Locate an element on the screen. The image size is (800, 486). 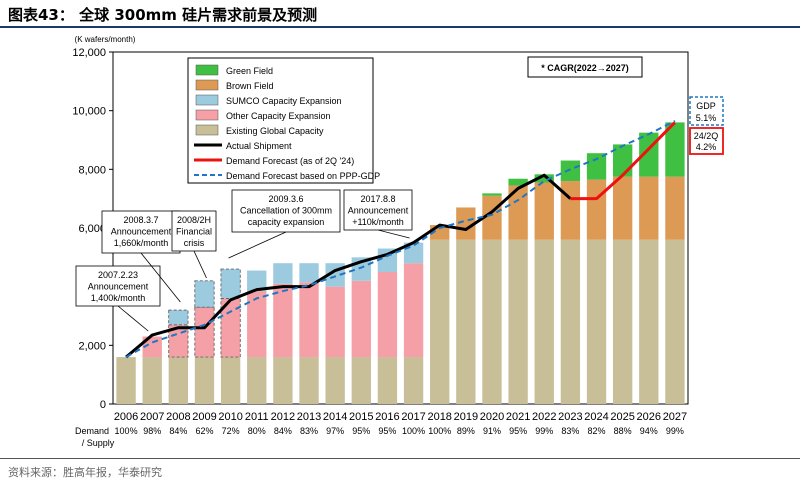
legend-label: Brown Field is located at coordinates (250, 86).